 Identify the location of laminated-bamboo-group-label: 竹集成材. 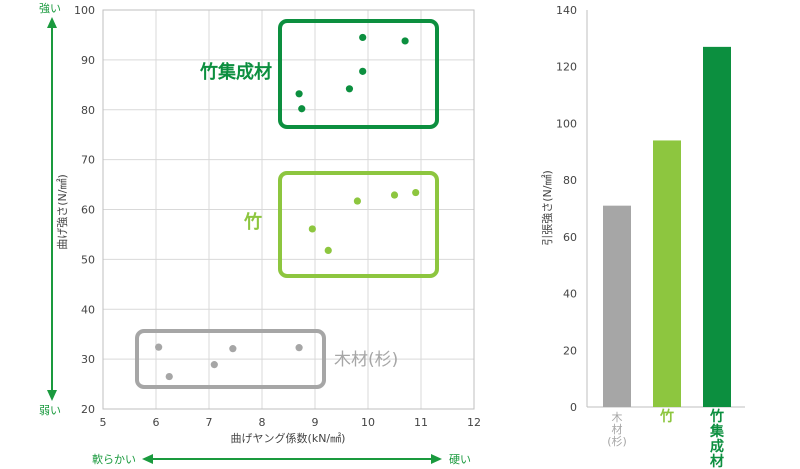
(235, 72).